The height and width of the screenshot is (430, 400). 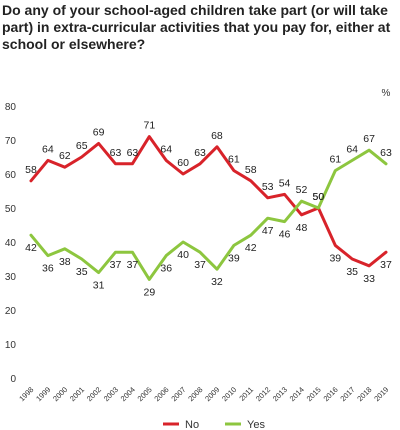 I want to click on data-label: 47, so click(x=268, y=231).